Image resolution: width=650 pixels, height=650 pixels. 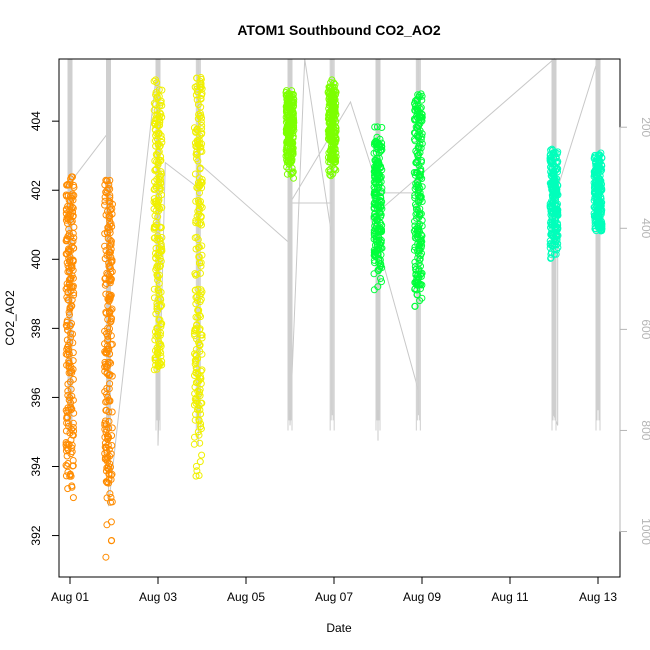 I want to click on y-tick-label: 404, so click(x=36, y=121).